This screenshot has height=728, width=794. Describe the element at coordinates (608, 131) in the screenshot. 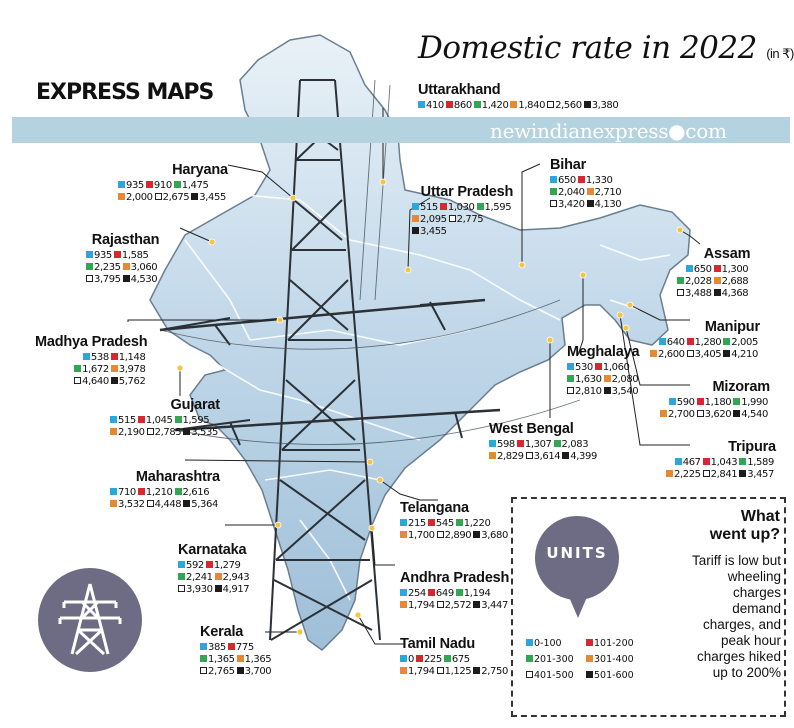

I see `website-name: newindianexpress●com` at that location.